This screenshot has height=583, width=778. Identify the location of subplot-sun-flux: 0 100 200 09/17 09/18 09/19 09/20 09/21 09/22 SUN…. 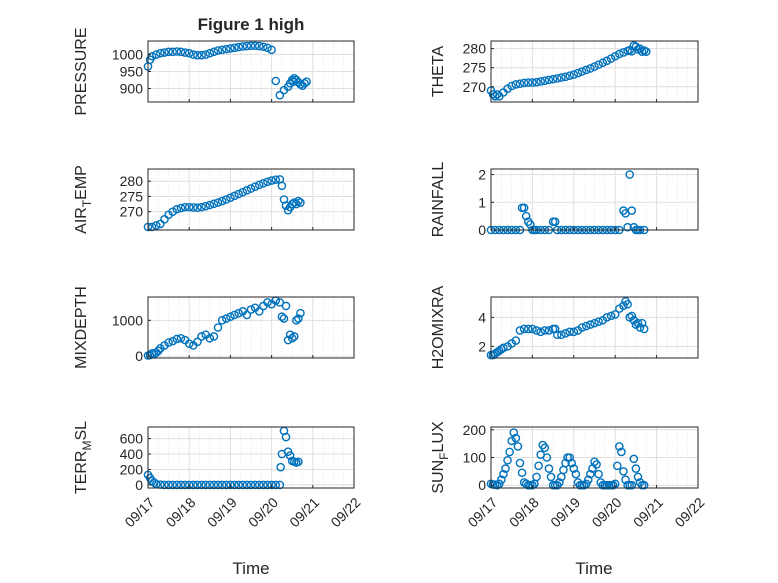
(569, 475).